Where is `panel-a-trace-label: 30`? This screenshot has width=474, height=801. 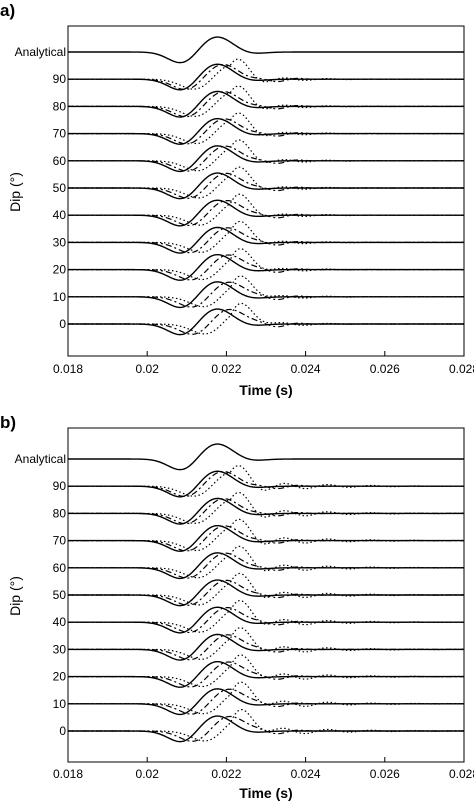
panel-a-trace-label: 30 is located at coordinates (60, 242).